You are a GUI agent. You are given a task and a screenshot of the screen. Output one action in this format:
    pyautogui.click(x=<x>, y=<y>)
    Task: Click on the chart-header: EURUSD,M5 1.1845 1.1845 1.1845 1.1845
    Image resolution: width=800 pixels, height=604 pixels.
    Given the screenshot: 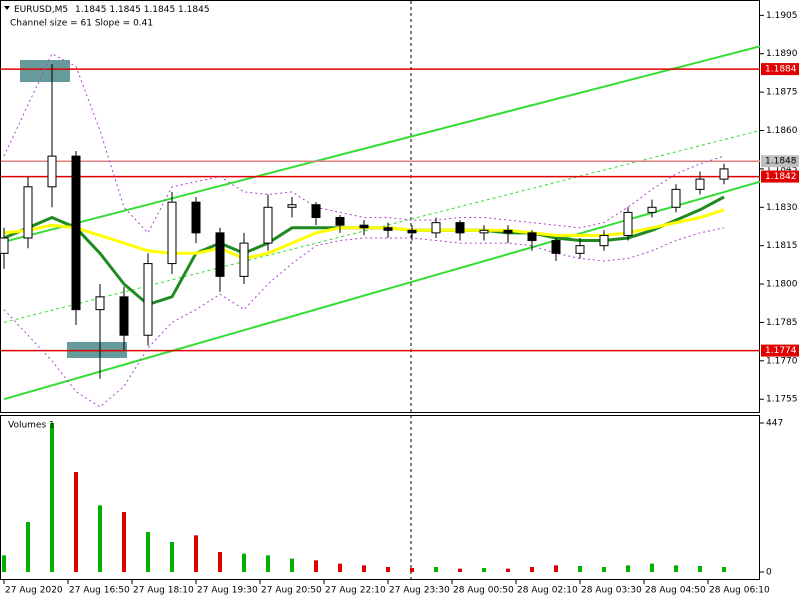 What is the action you would take?
    pyautogui.click(x=112, y=10)
    